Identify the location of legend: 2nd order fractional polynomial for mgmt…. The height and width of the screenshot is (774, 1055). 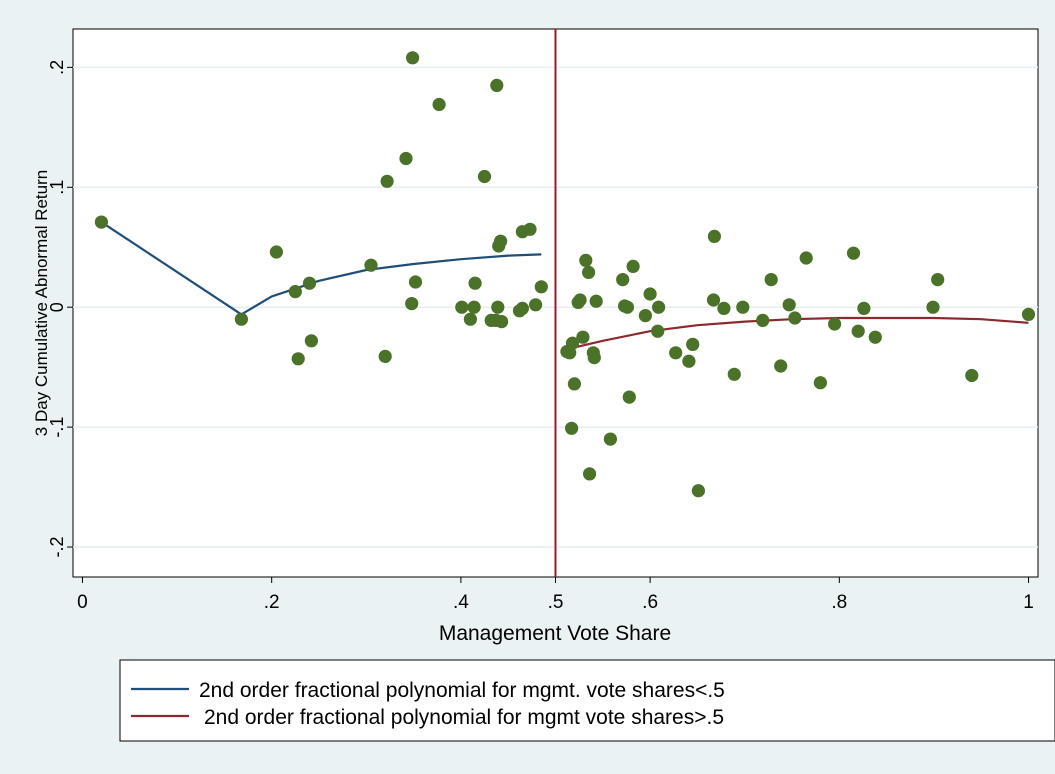
(587, 700).